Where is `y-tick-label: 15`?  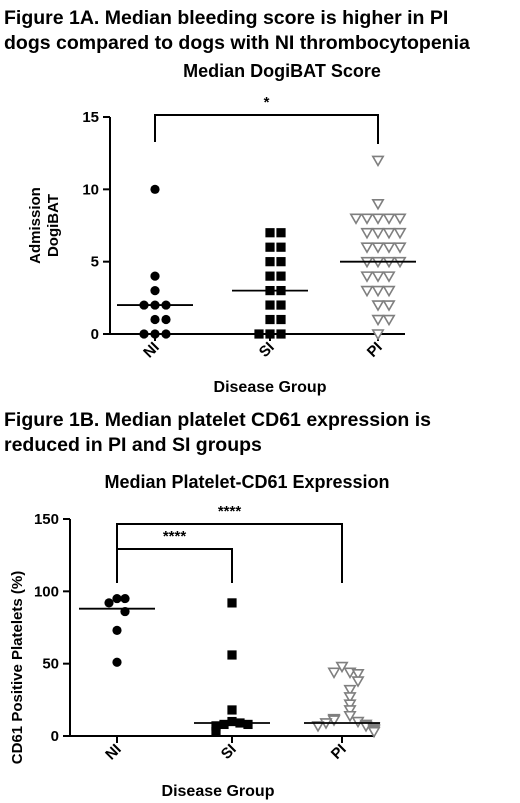 y-tick-label: 15 is located at coordinates (90, 117).